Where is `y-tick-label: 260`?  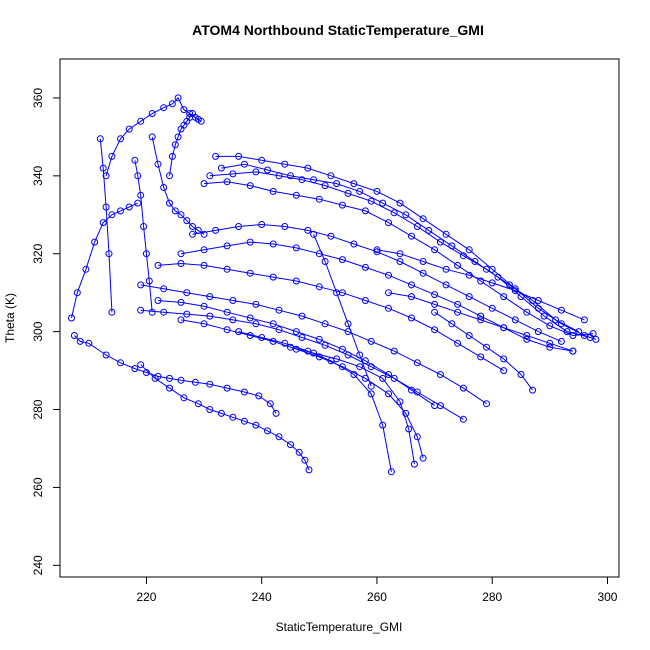
y-tick-label: 260 is located at coordinates (38, 487).